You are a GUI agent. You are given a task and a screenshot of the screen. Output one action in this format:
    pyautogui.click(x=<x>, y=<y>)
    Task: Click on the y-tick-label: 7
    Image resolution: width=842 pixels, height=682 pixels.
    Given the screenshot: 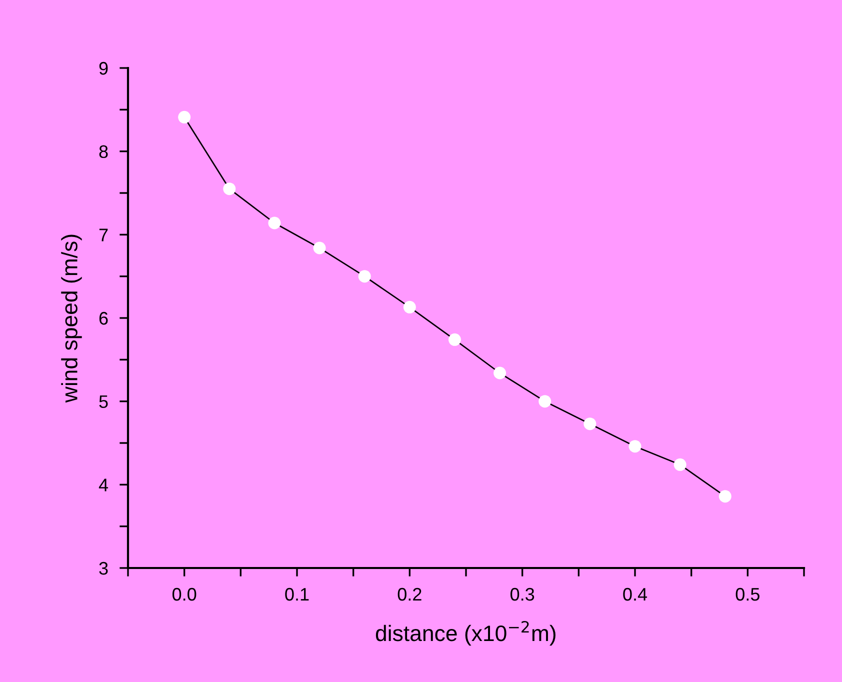 What is the action you would take?
    pyautogui.click(x=103, y=235)
    